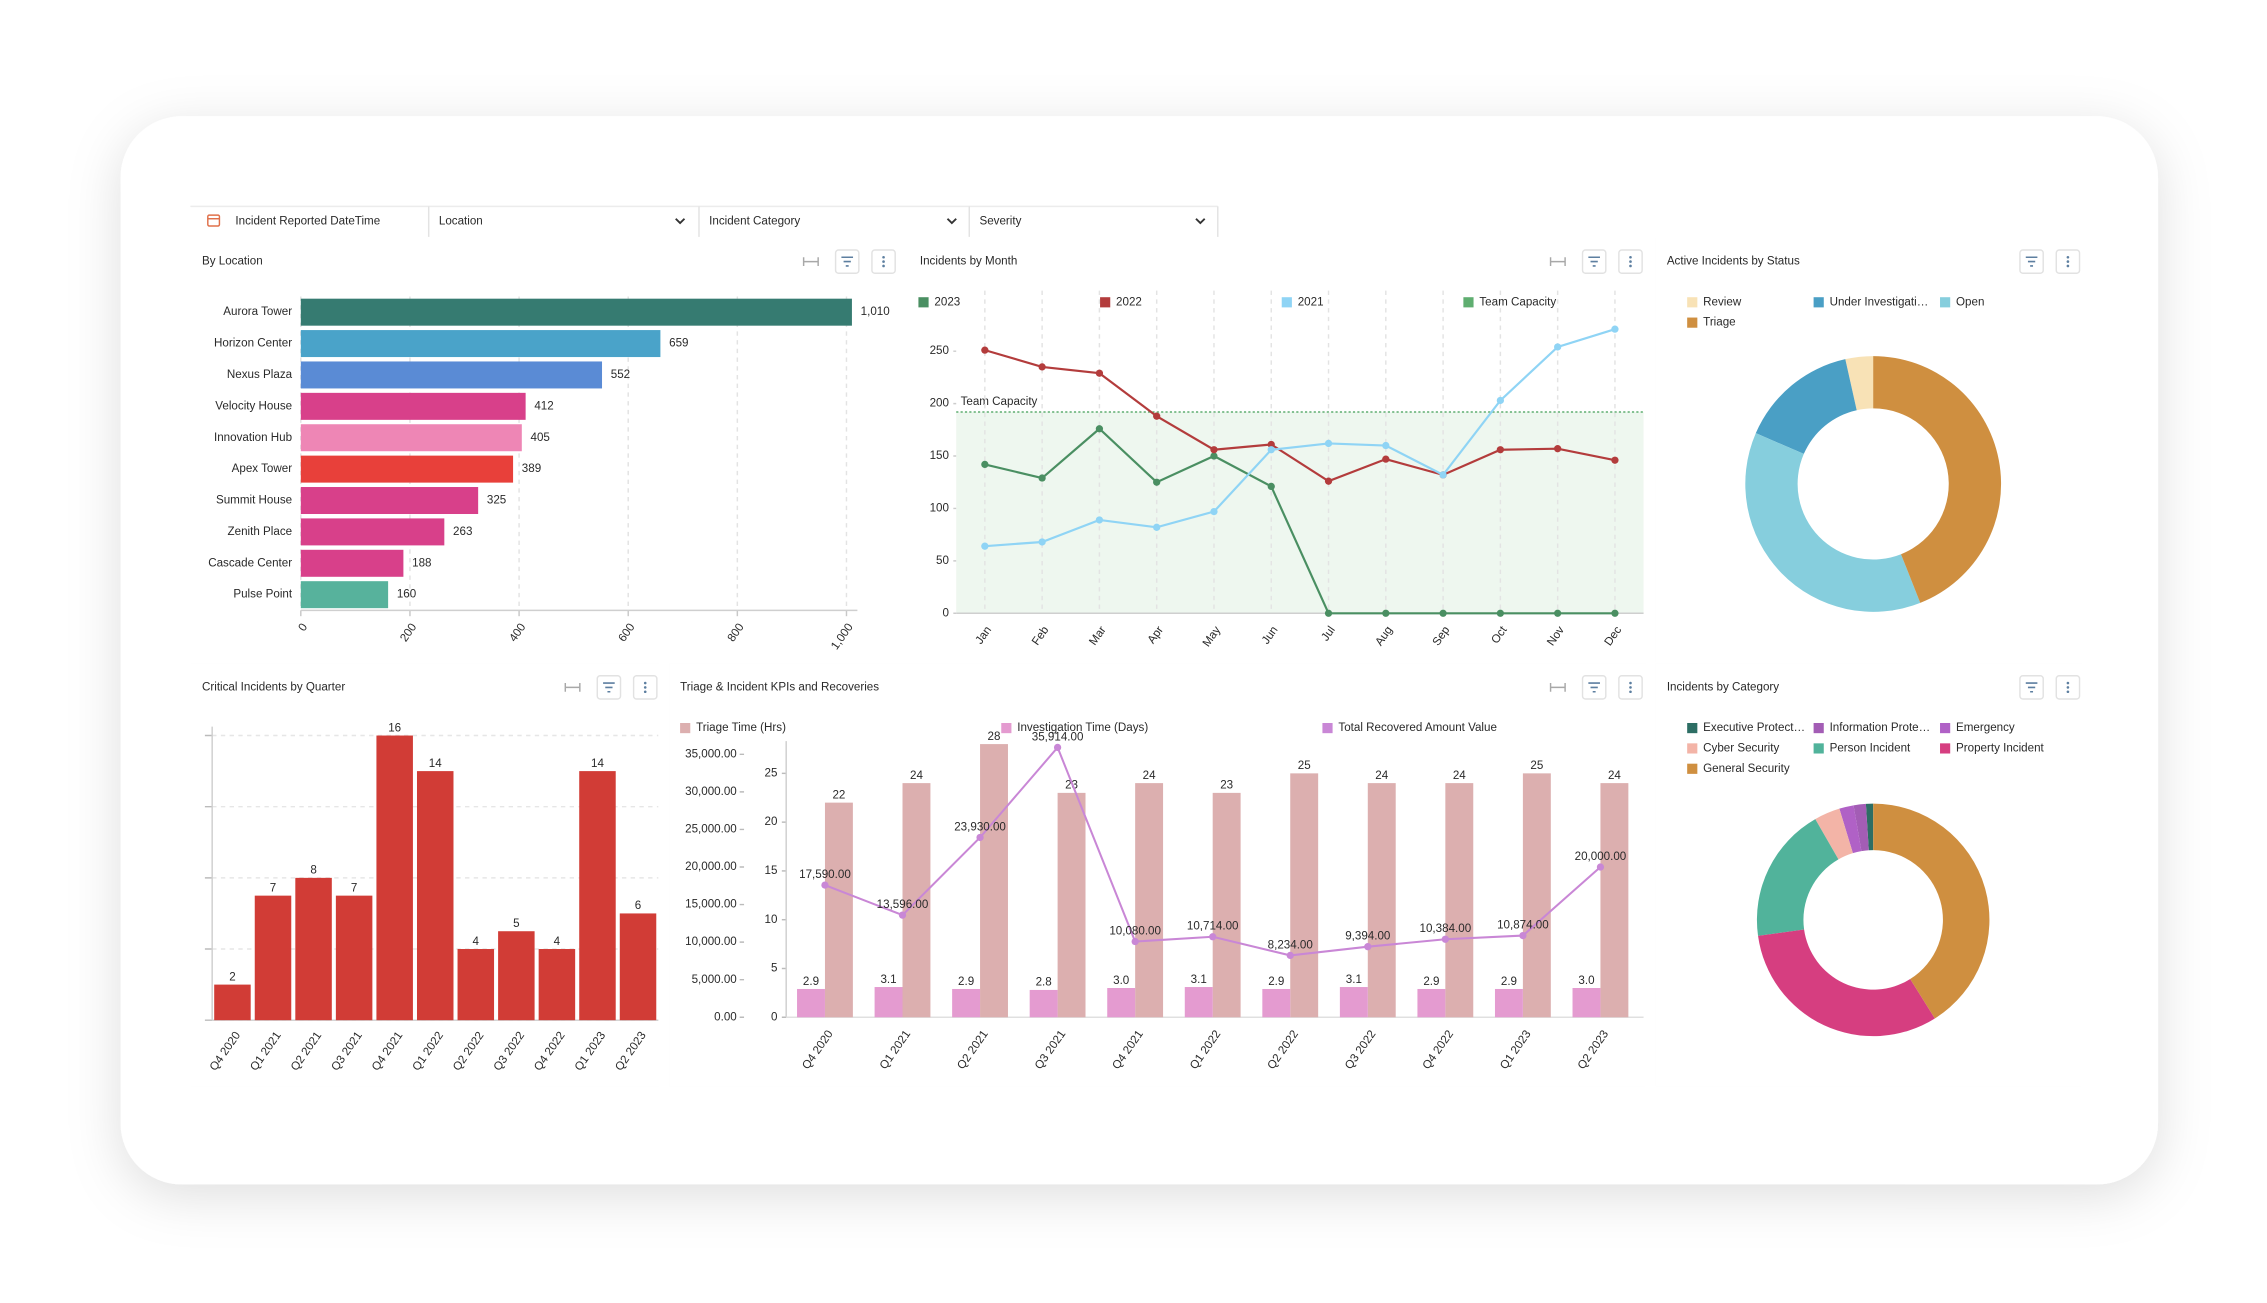  Describe the element at coordinates (994, 736) in the screenshot. I see `data-label: 28` at that location.